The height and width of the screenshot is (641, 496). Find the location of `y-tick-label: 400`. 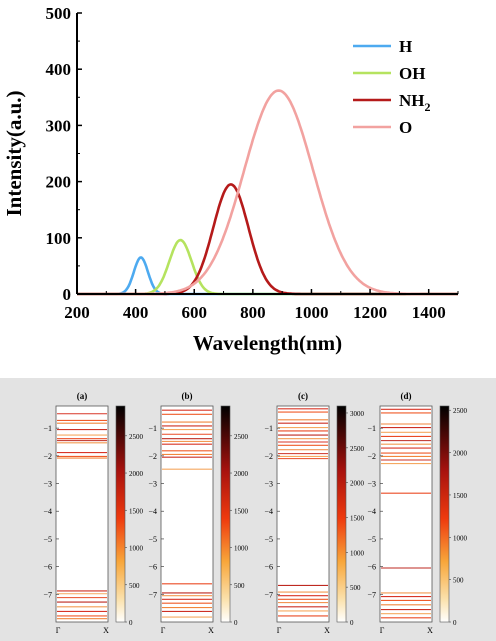

y-tick-label: 400 is located at coordinates (59, 69).